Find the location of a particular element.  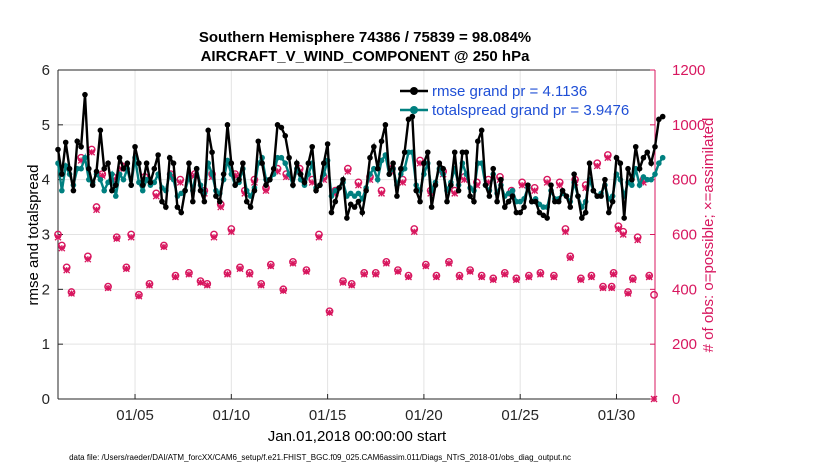

y2-tick-label-3: 600 is located at coordinates (684, 235).